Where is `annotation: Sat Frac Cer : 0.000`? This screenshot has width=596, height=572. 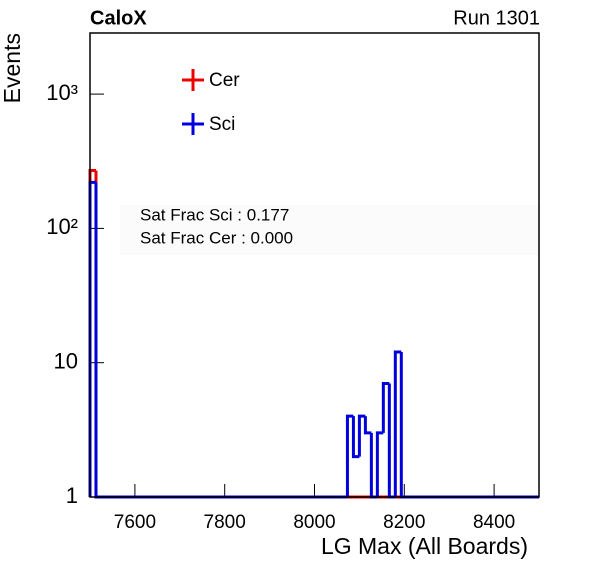
annotation: Sat Frac Cer : 0.000 is located at coordinates (216, 237).